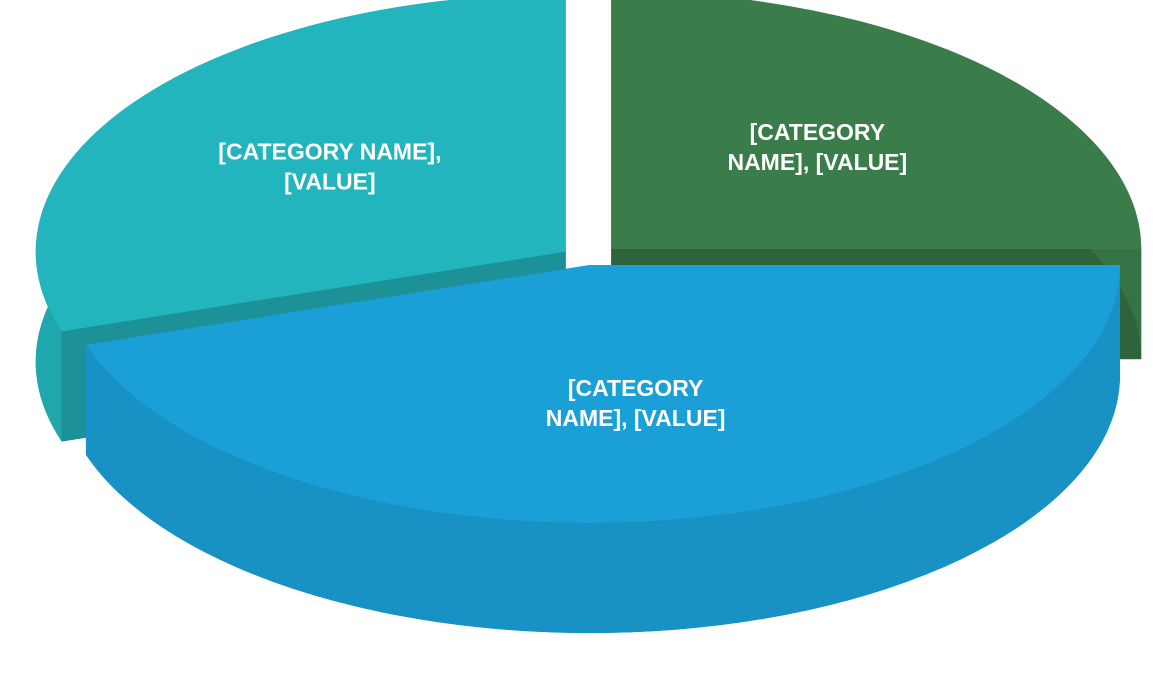  What do you see at coordinates (330, 181) in the screenshot?
I see `data-label: [VALUE]` at bounding box center [330, 181].